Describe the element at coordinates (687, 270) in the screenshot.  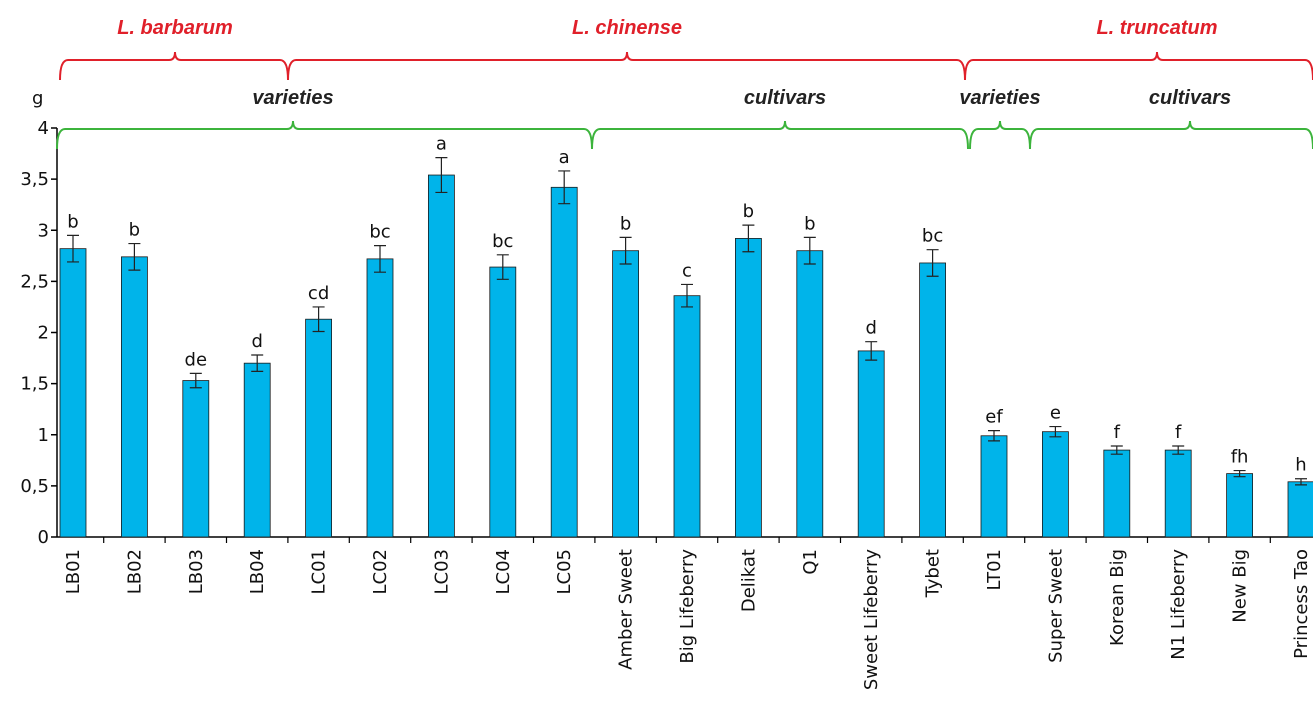
I see `significance-label: c` at that location.